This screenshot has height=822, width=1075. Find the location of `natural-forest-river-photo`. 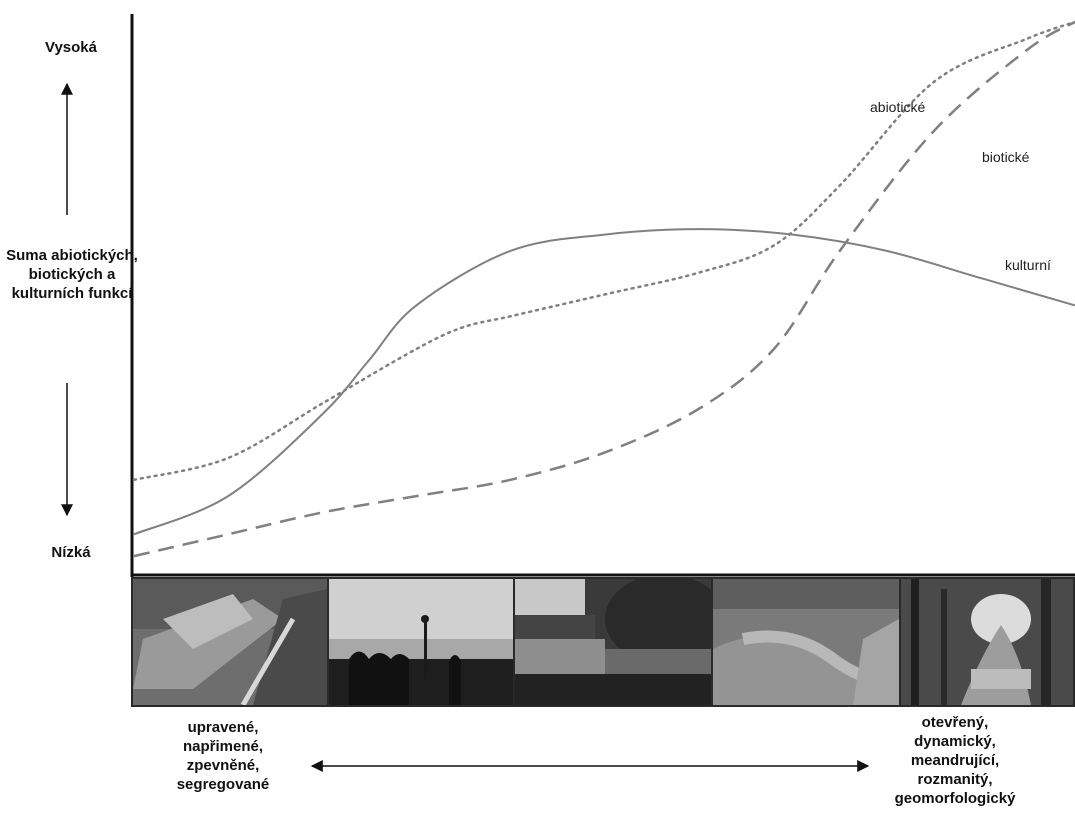

natural-forest-river-photo is located at coordinates (987, 642).